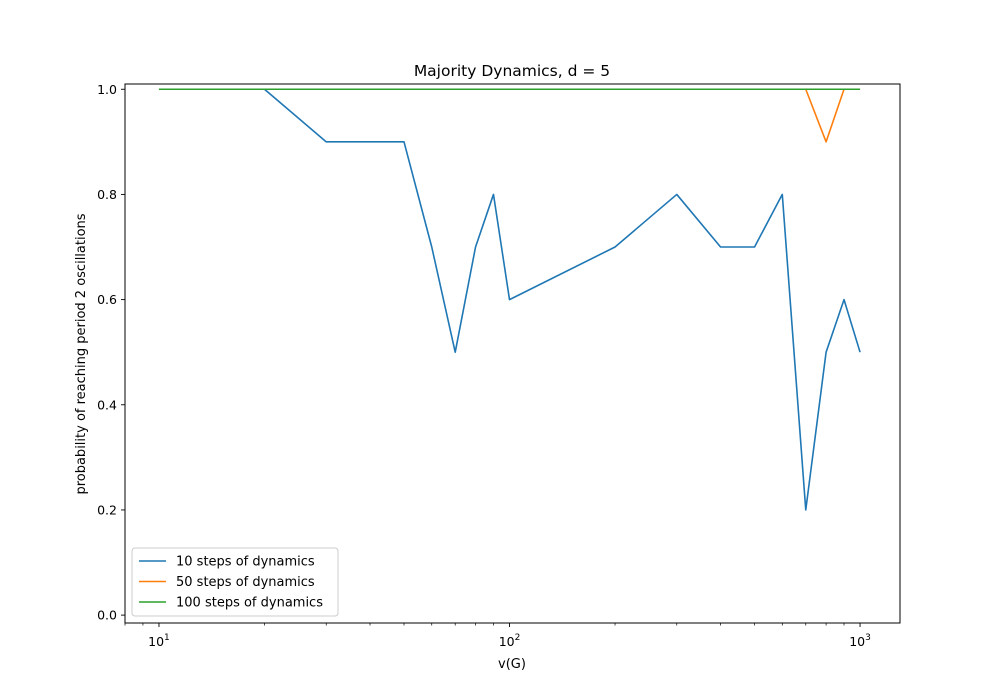 The height and width of the screenshot is (700, 1000). Describe the element at coordinates (497, 636) in the screenshot. I see `x-axis-ticks: 10¹ 10² 10³` at that location.